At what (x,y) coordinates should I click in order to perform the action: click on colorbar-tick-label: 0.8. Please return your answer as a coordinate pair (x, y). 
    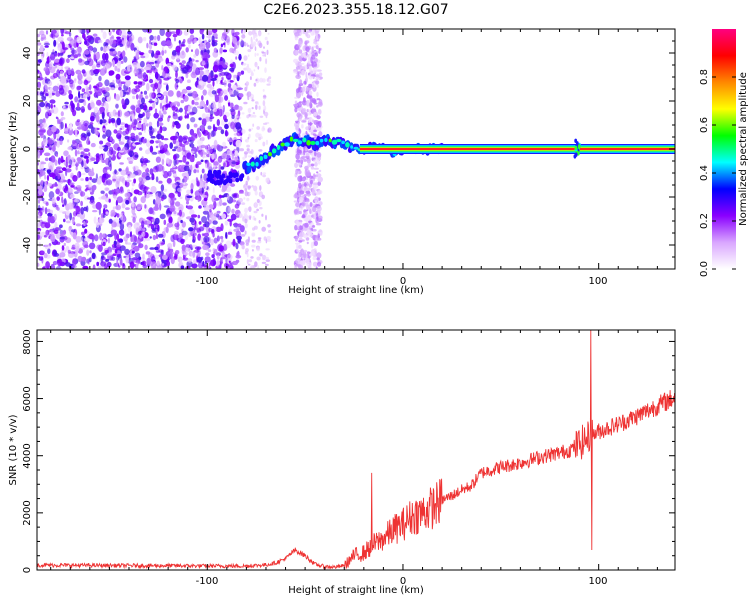
    Looking at the image, I should click on (704, 77).